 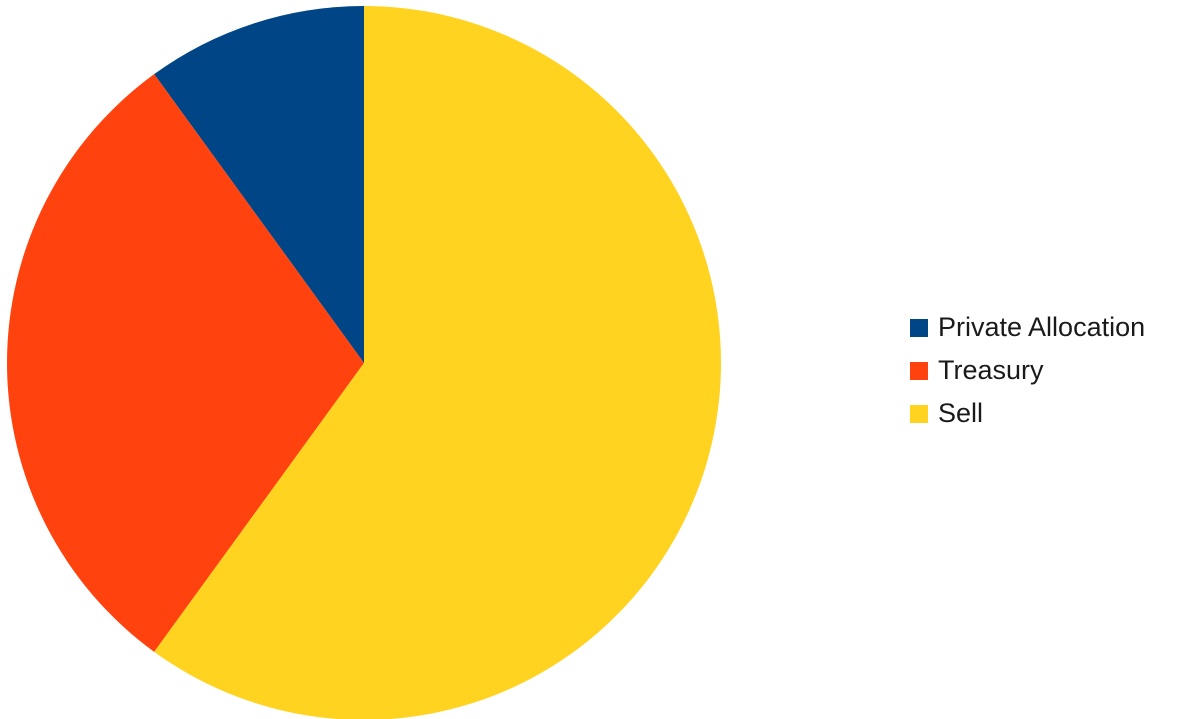 What do you see at coordinates (1027, 413) in the screenshot?
I see `legend-item-sell: Sell` at bounding box center [1027, 413].